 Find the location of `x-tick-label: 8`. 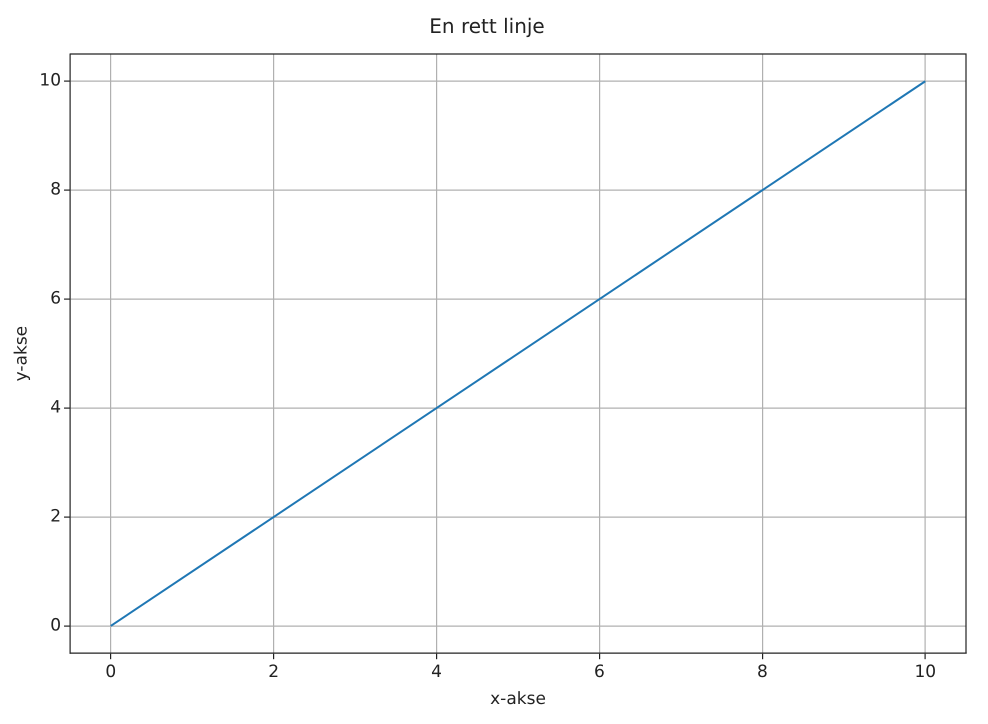

x-tick-label: 8 is located at coordinates (762, 672).